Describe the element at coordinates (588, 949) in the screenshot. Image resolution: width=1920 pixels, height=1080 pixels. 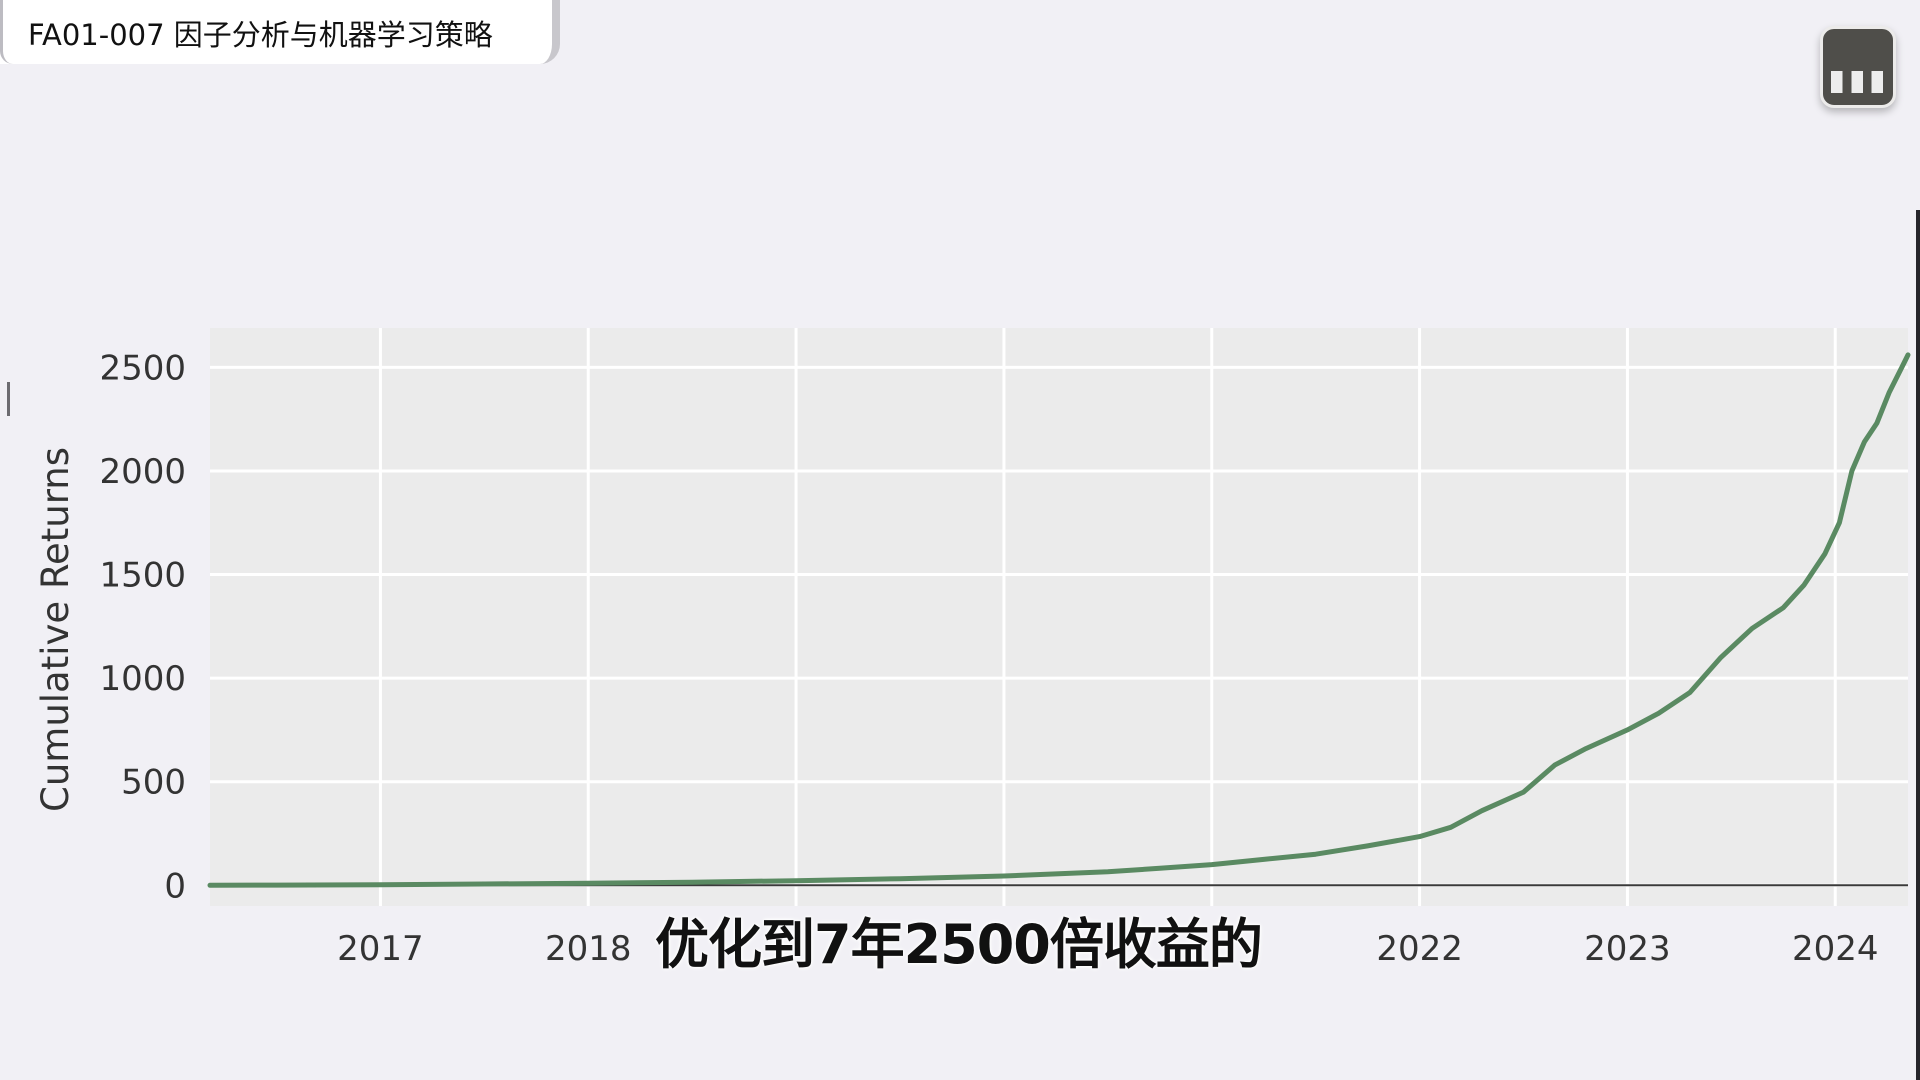
I see `x-tick-label: 2018` at that location.